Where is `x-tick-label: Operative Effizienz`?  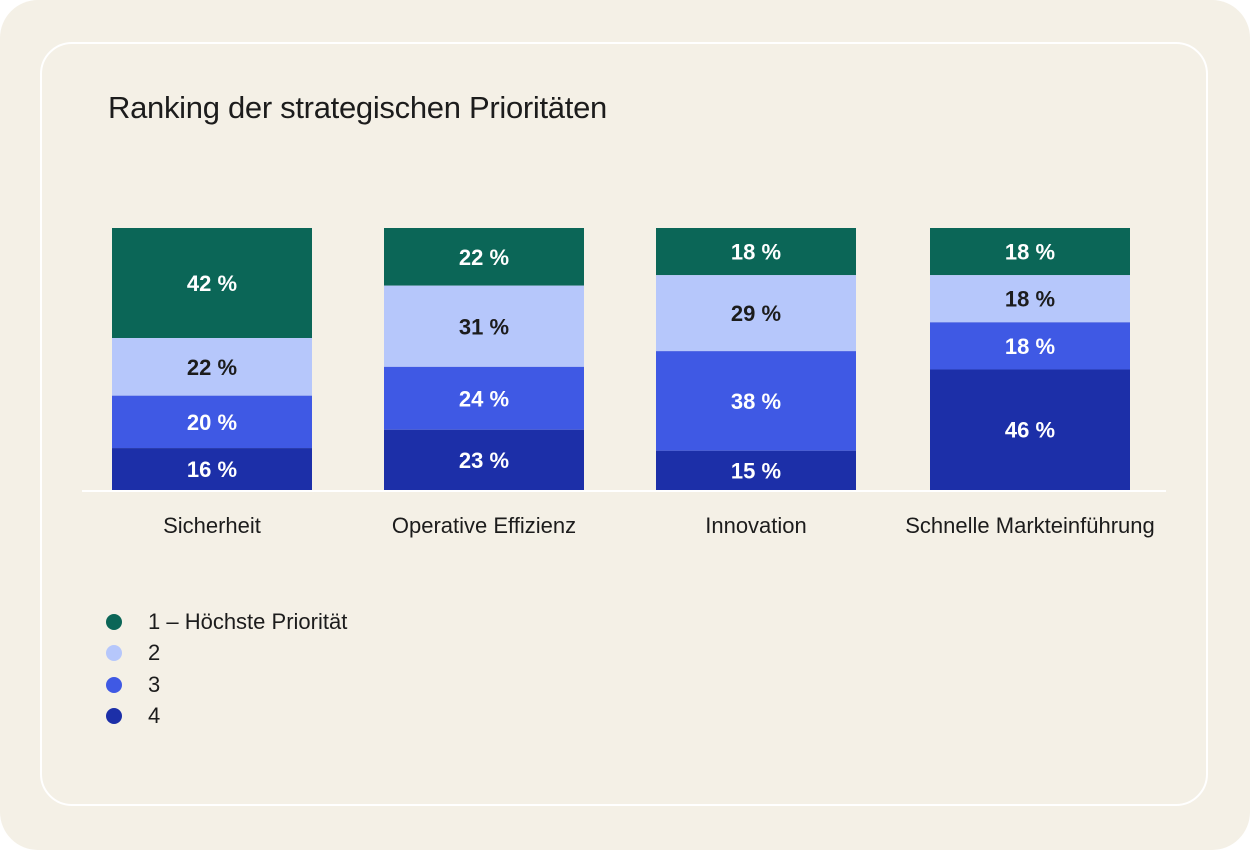
x-tick-label: Operative Effizienz is located at coordinates (484, 525).